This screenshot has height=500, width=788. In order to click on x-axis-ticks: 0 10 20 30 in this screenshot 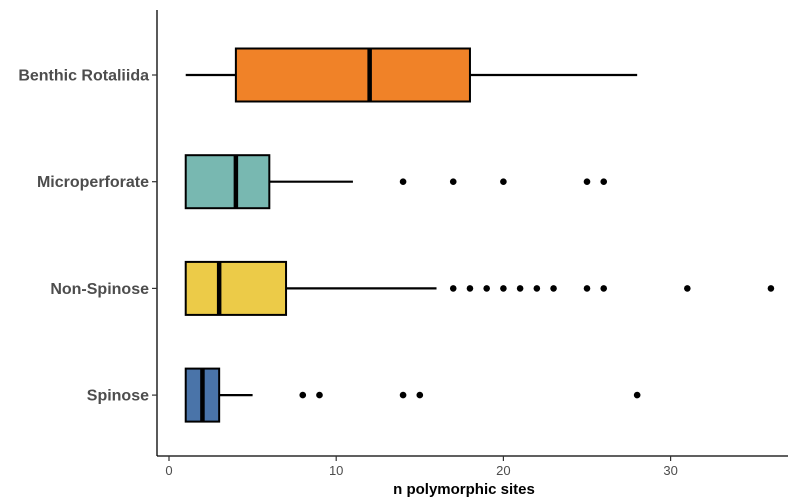, I will do `click(421, 467)`.